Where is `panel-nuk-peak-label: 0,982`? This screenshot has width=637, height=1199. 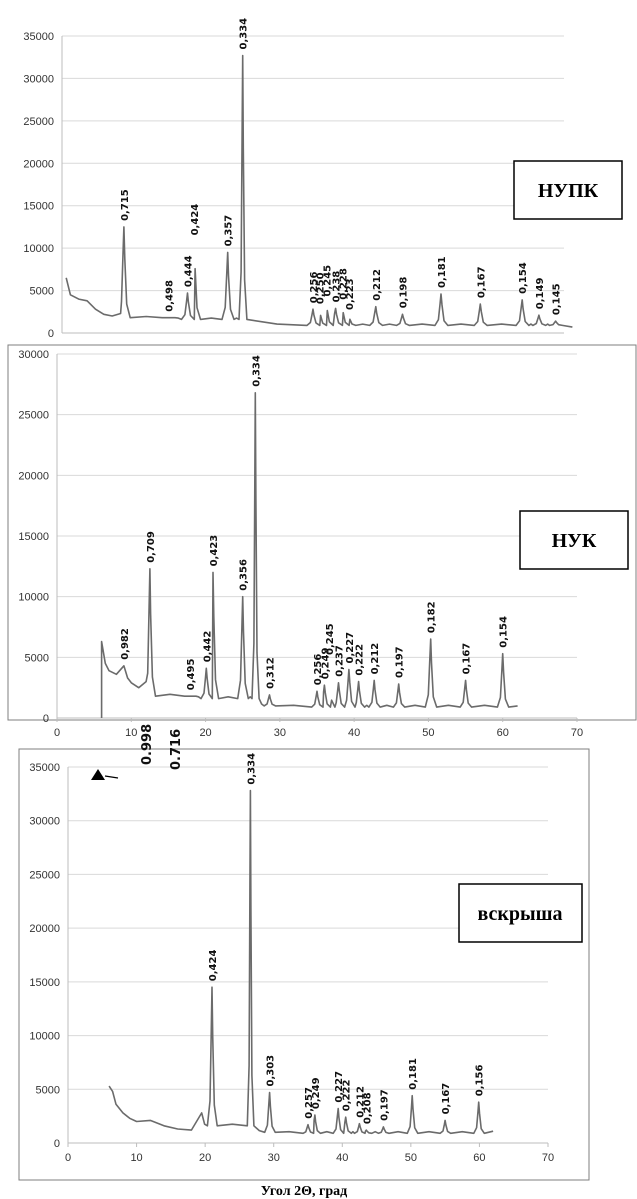
panel-nuk-peak-label: 0,982 is located at coordinates (125, 644).